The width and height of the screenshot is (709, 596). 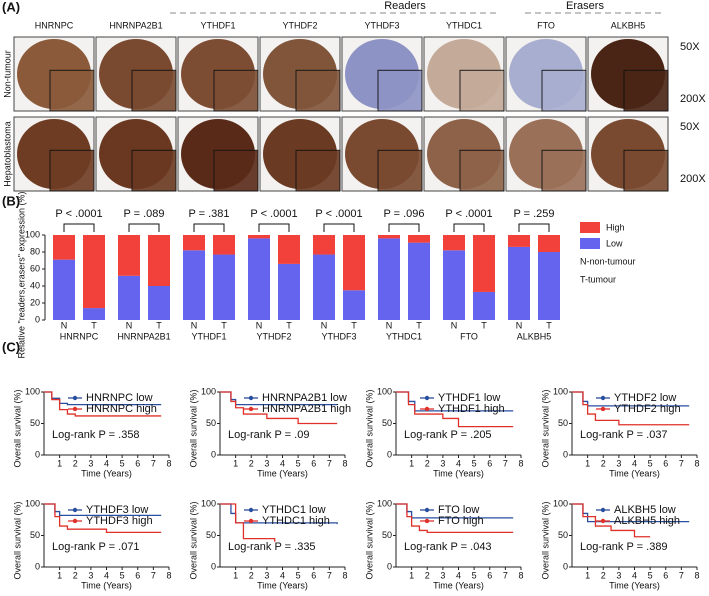 I want to click on group-label: HNRNPA2B1, so click(x=143, y=336).